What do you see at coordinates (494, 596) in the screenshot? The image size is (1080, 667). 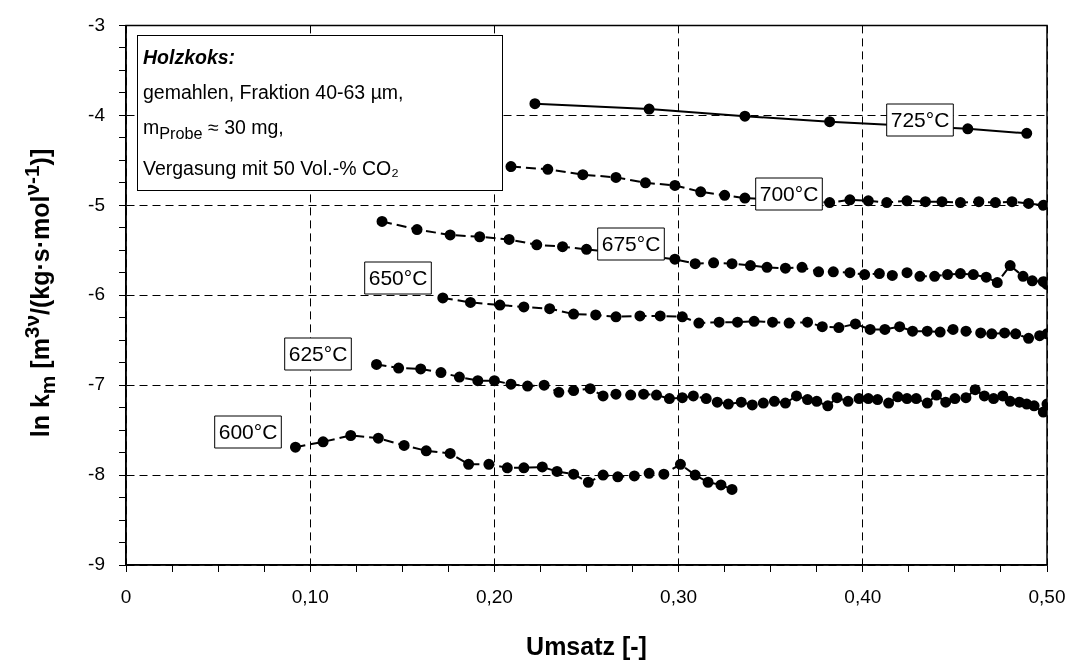 I see `x-tick-label: 0,20` at bounding box center [494, 596].